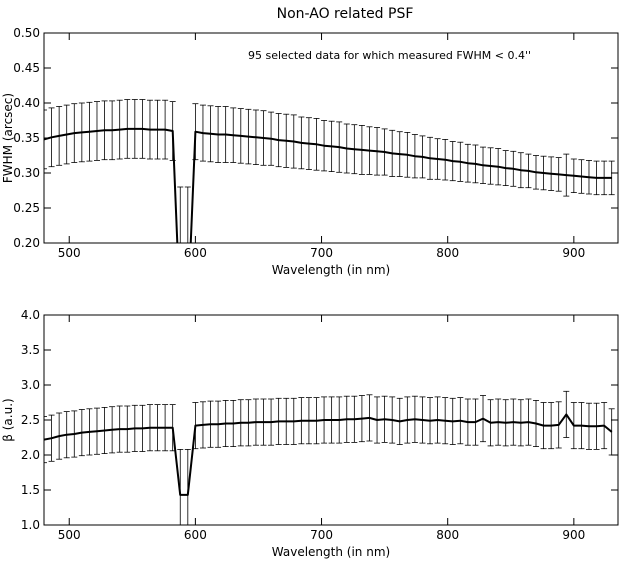 The image size is (637, 564). What do you see at coordinates (573, 535) in the screenshot?
I see `beta-x-tick-label: 900` at bounding box center [573, 535].